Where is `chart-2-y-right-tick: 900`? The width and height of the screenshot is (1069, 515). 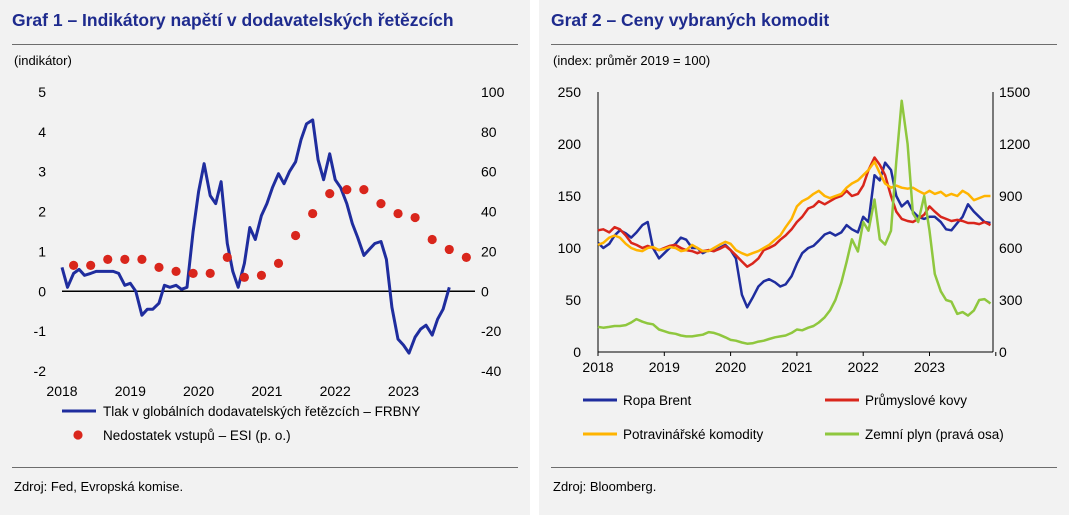
chart-2-y-right-tick: 900 is located at coordinates (1011, 196).